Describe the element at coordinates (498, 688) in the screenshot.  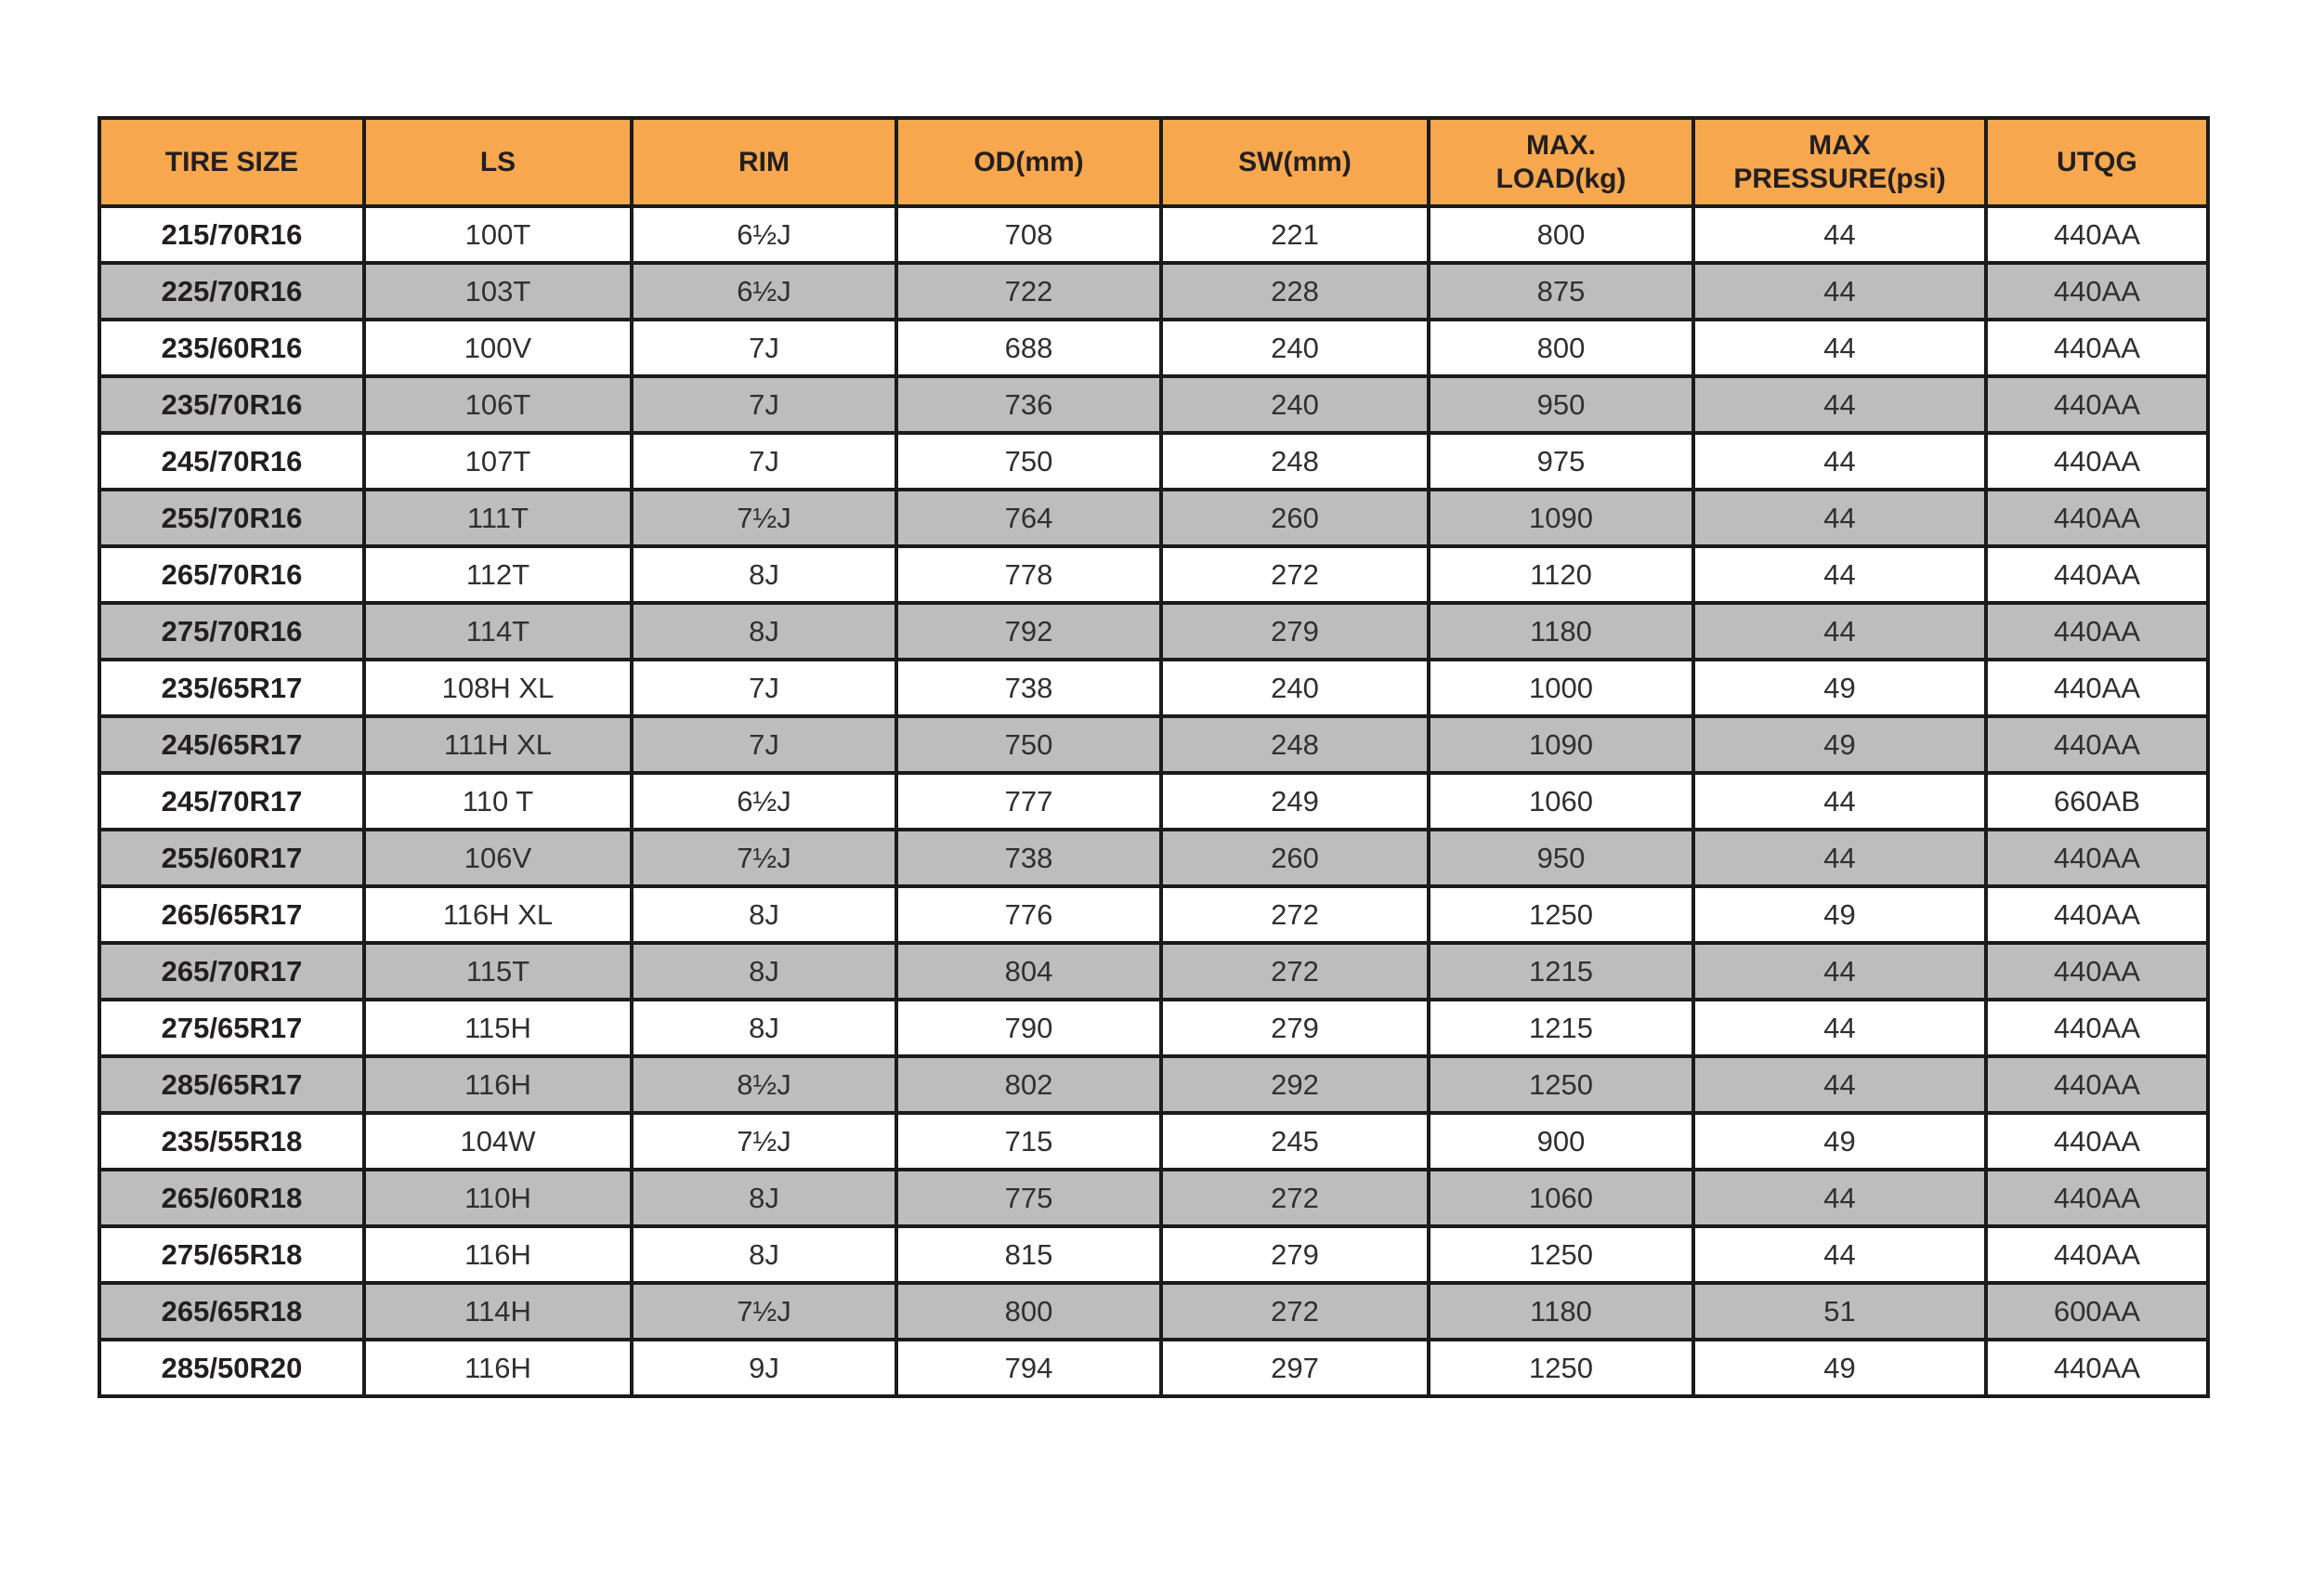
I see `cell-ls: 108H XL` at that location.